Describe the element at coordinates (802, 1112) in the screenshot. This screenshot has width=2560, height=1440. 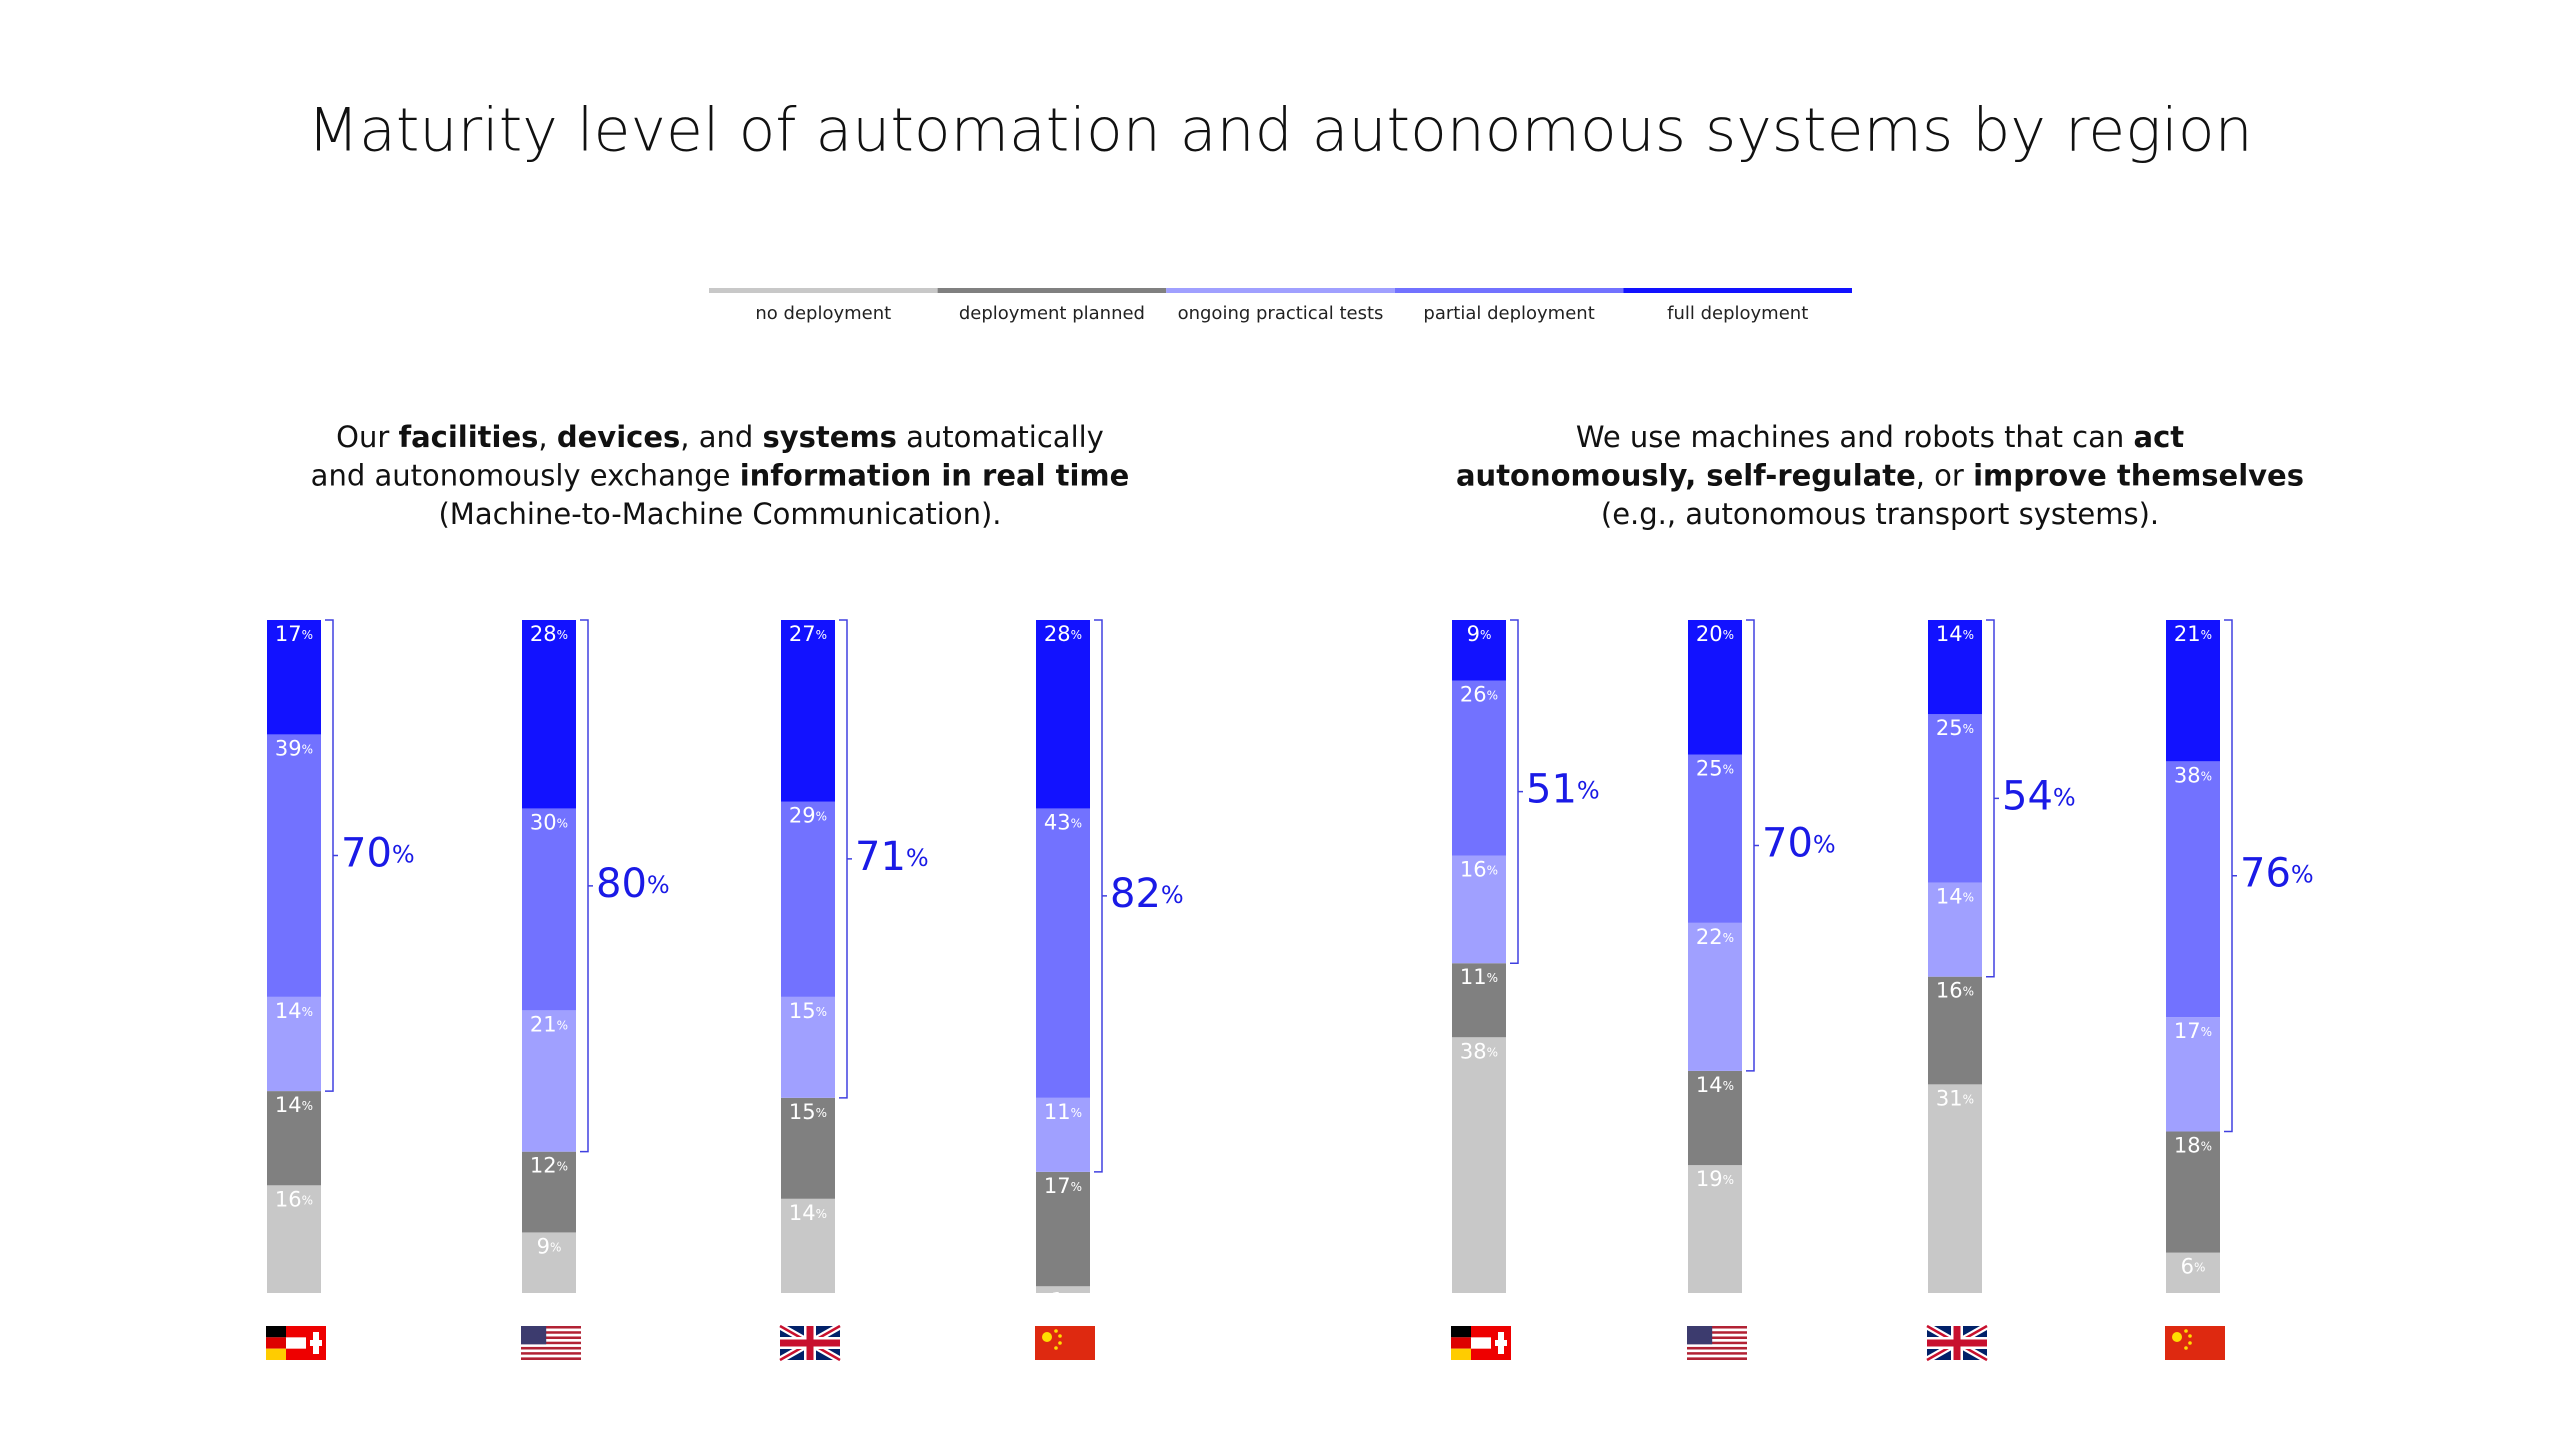
I see `segment-value: 15` at that location.